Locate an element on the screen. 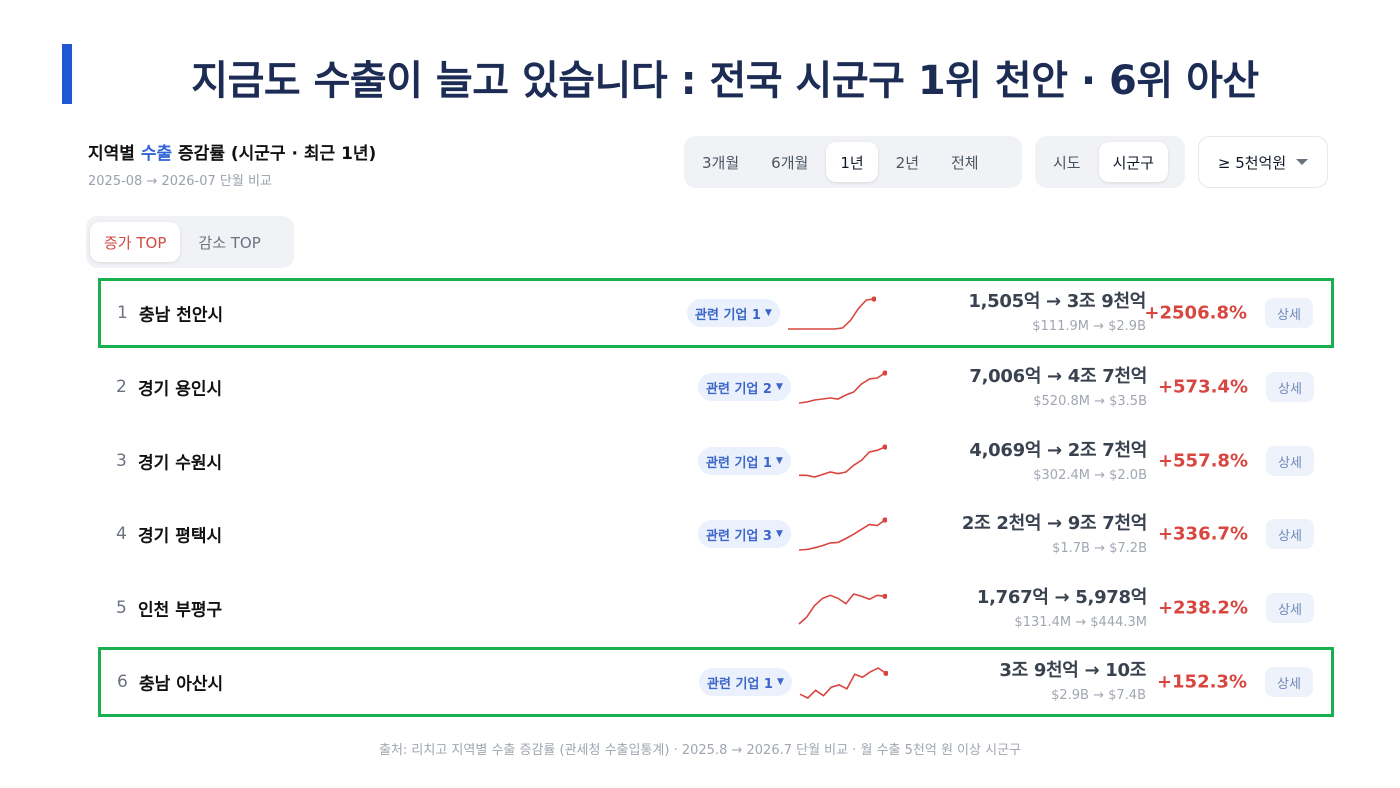 The image size is (1400, 788). tab-increase-top: 증가 TOP is located at coordinates (135, 242).